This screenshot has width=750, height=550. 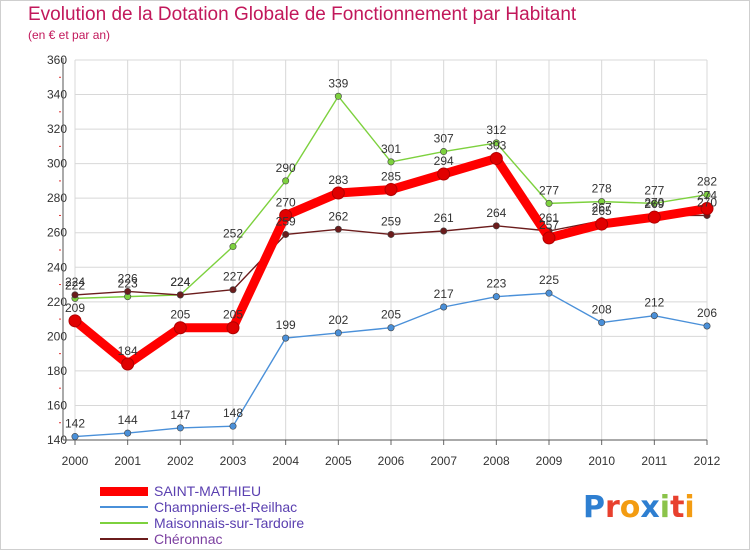 What do you see at coordinates (233, 234) in the screenshot?
I see `data-label: 252` at bounding box center [233, 234].